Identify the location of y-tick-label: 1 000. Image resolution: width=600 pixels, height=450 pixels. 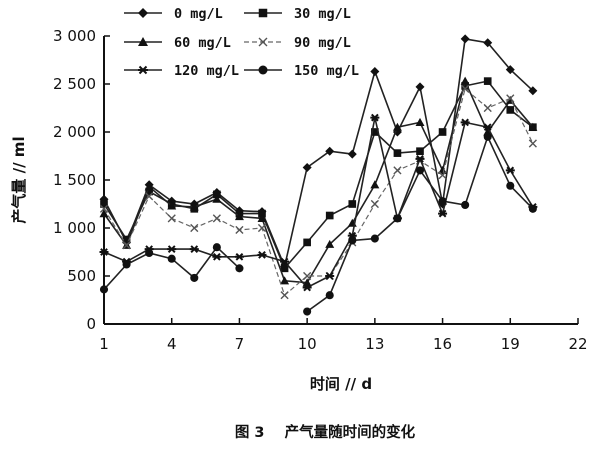
(74, 228).